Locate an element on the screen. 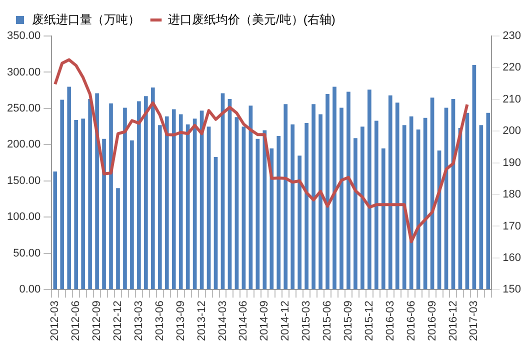 The width and height of the screenshot is (532, 348). y-tick-label: 150.00 is located at coordinates (23, 180).